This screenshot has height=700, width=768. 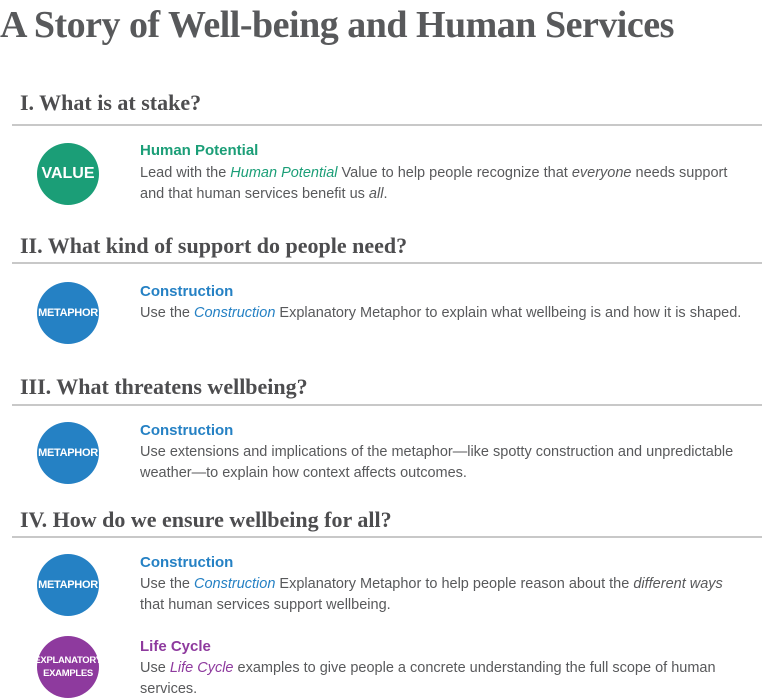 What do you see at coordinates (199, 150) in the screenshot?
I see `item-title-human-potential: Human Potential` at bounding box center [199, 150].